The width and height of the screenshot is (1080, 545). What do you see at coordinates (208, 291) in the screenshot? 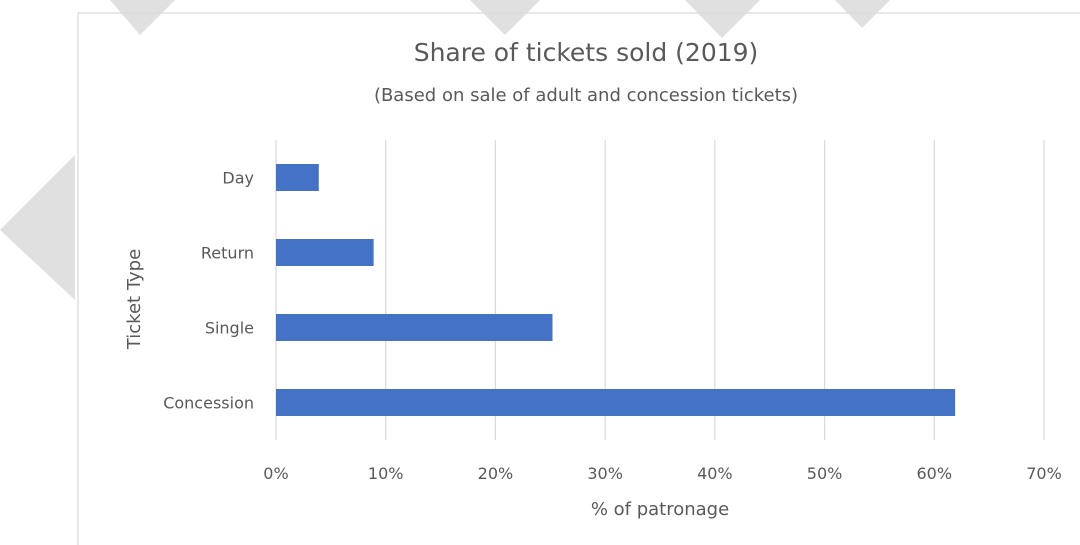
I see `y-tick-labels: Day Return Single Concession` at bounding box center [208, 291].